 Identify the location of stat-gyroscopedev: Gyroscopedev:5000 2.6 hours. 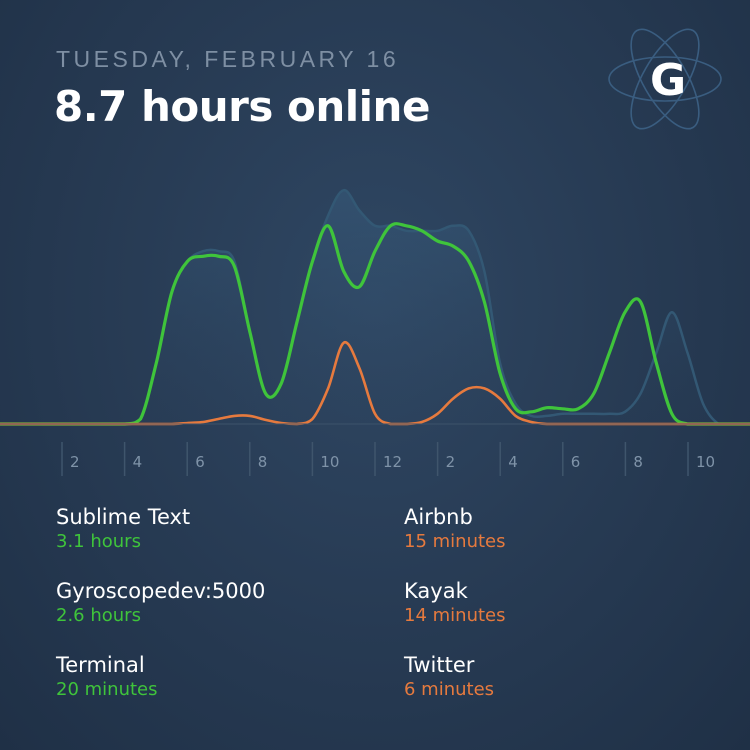
(160, 602).